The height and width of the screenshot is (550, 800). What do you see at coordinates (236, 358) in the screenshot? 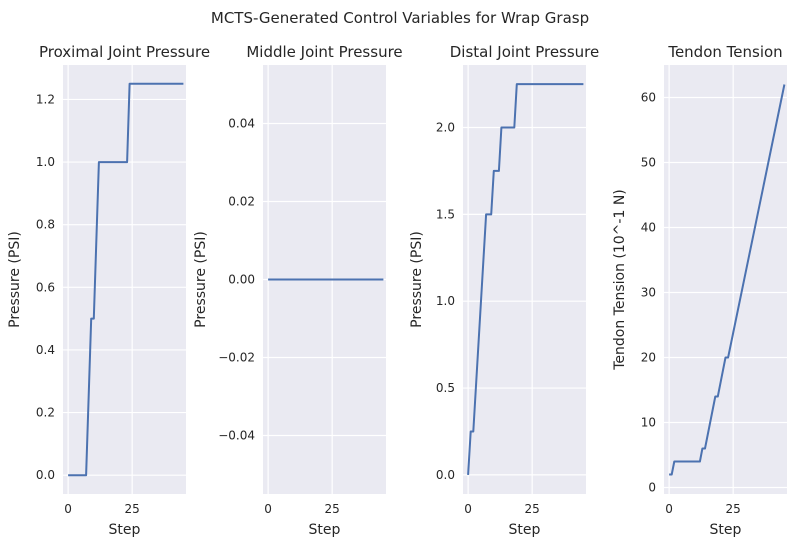
I see `y-tick-label: −0.02` at bounding box center [236, 358].